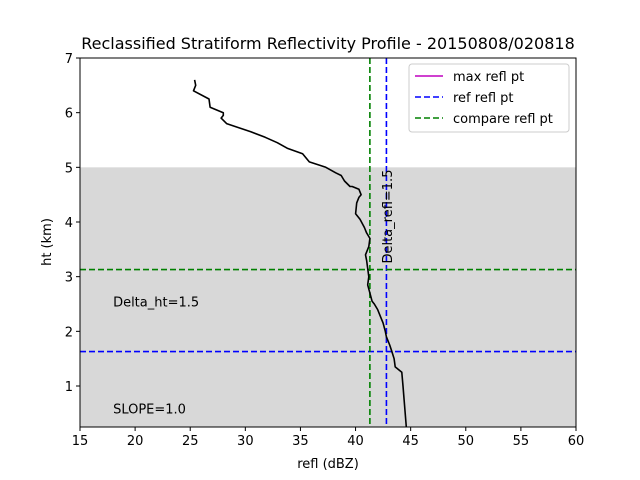 Image resolution: width=640 pixels, height=480 pixels. What do you see at coordinates (80, 441) in the screenshot?
I see `x-tick-label-0: 15` at bounding box center [80, 441].